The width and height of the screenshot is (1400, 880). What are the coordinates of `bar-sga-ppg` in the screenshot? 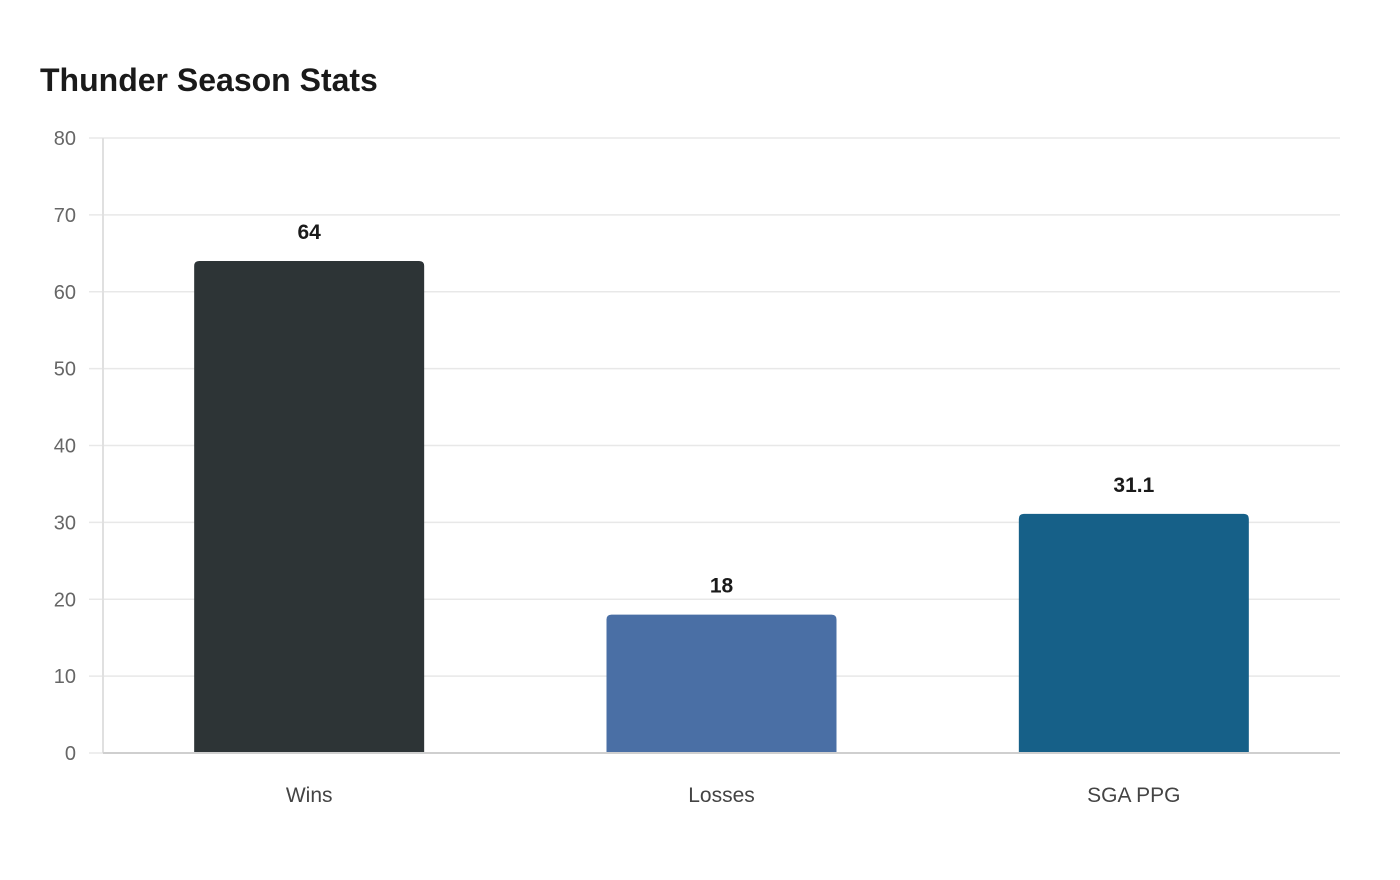 It's located at (1133, 633).